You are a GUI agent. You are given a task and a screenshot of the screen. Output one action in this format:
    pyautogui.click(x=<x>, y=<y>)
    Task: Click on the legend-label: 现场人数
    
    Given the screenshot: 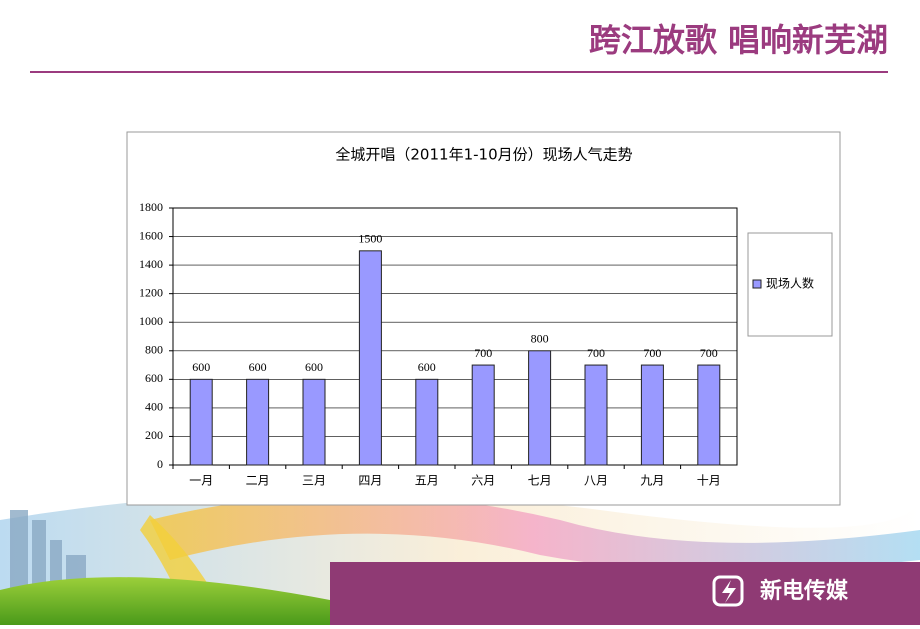 What is the action you would take?
    pyautogui.click(x=790, y=283)
    